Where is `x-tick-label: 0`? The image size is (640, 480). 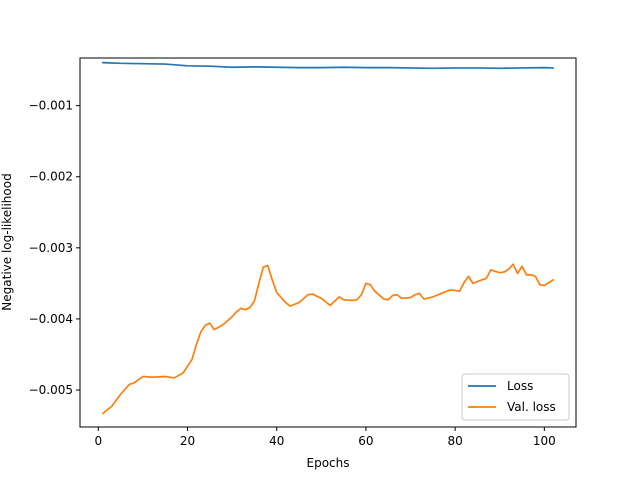 x-tick-label: 0 is located at coordinates (98, 441).